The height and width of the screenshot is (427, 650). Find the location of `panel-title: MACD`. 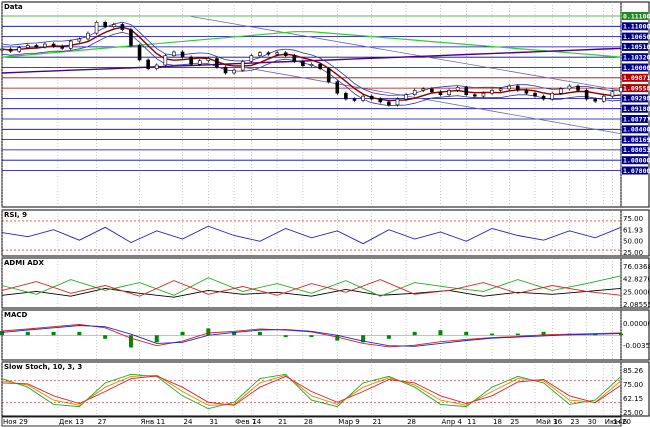

panel-title: MACD is located at coordinates (16, 315).